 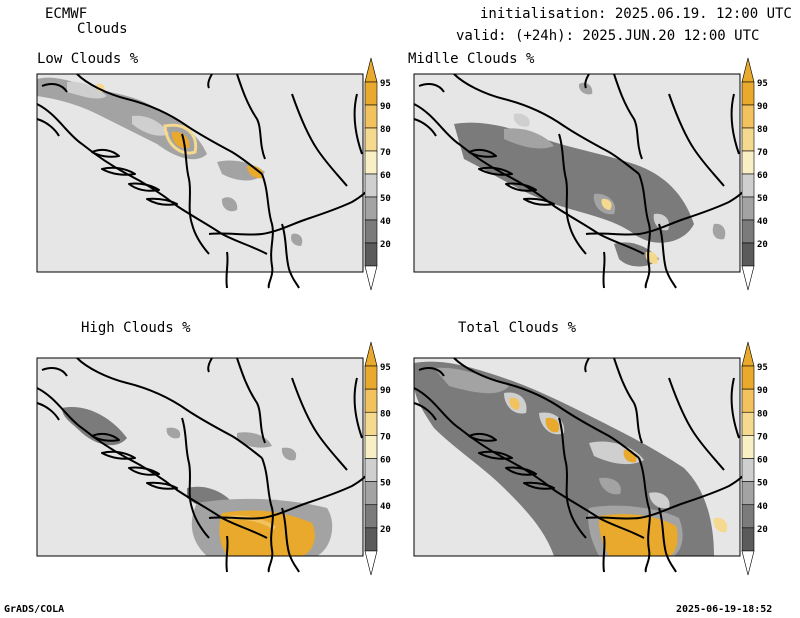 I want to click on map-high-clouds, so click(x=204, y=465).